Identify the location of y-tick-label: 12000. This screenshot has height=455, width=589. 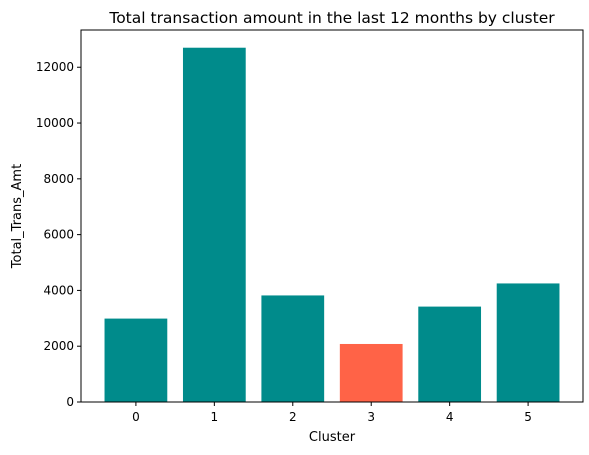
(55, 67).